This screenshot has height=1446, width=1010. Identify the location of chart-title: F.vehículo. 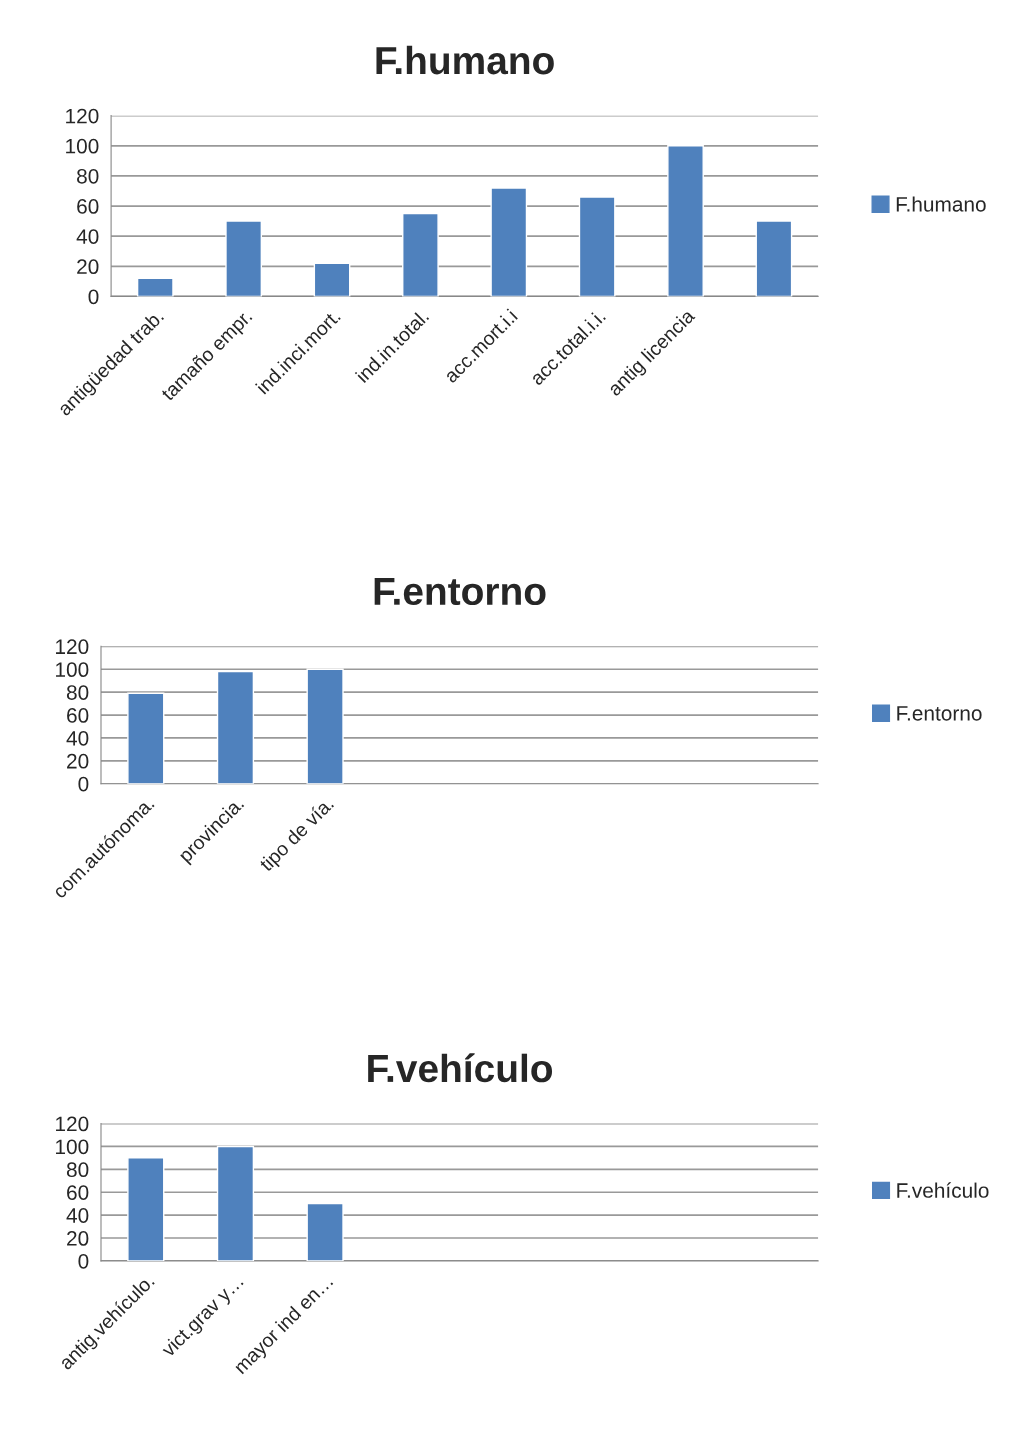
(460, 1068).